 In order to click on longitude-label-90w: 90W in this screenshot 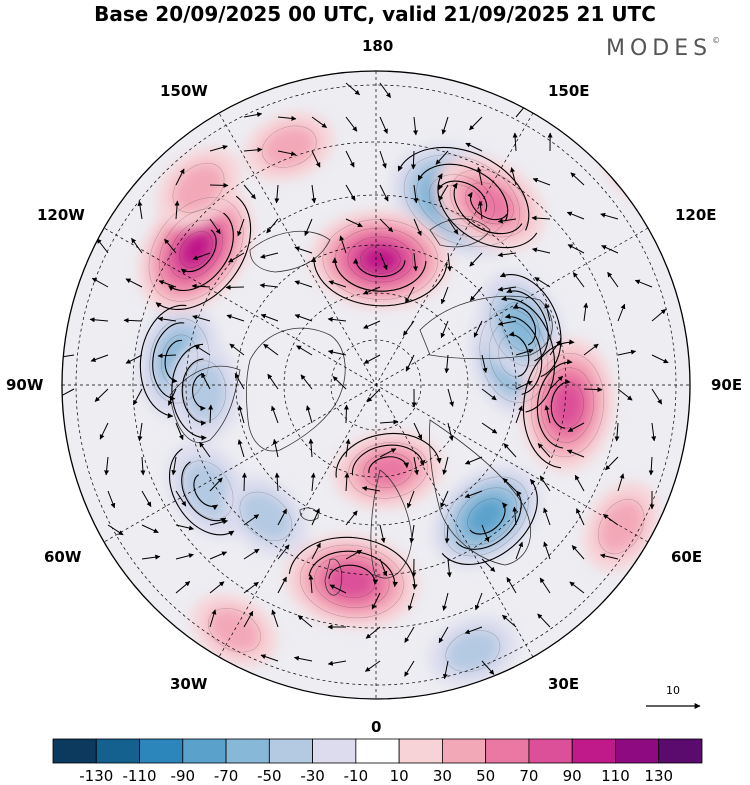, I will do `click(24, 385)`.